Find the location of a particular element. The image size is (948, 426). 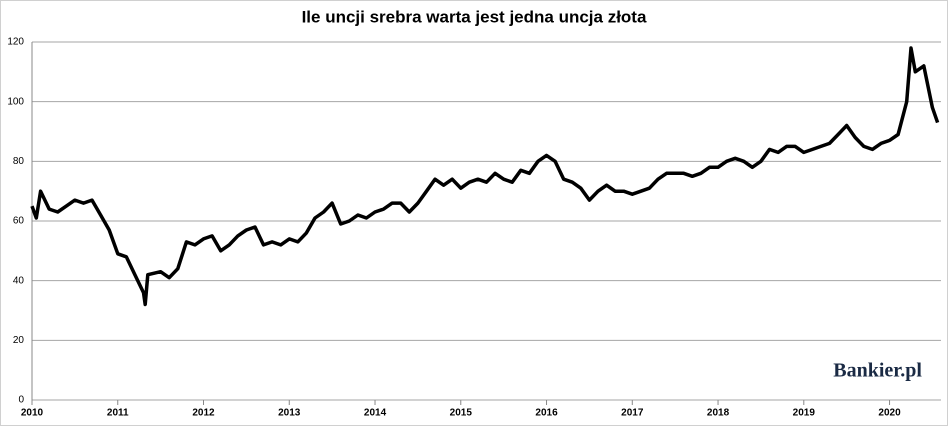

x-tick-label: 2019 is located at coordinates (804, 413).